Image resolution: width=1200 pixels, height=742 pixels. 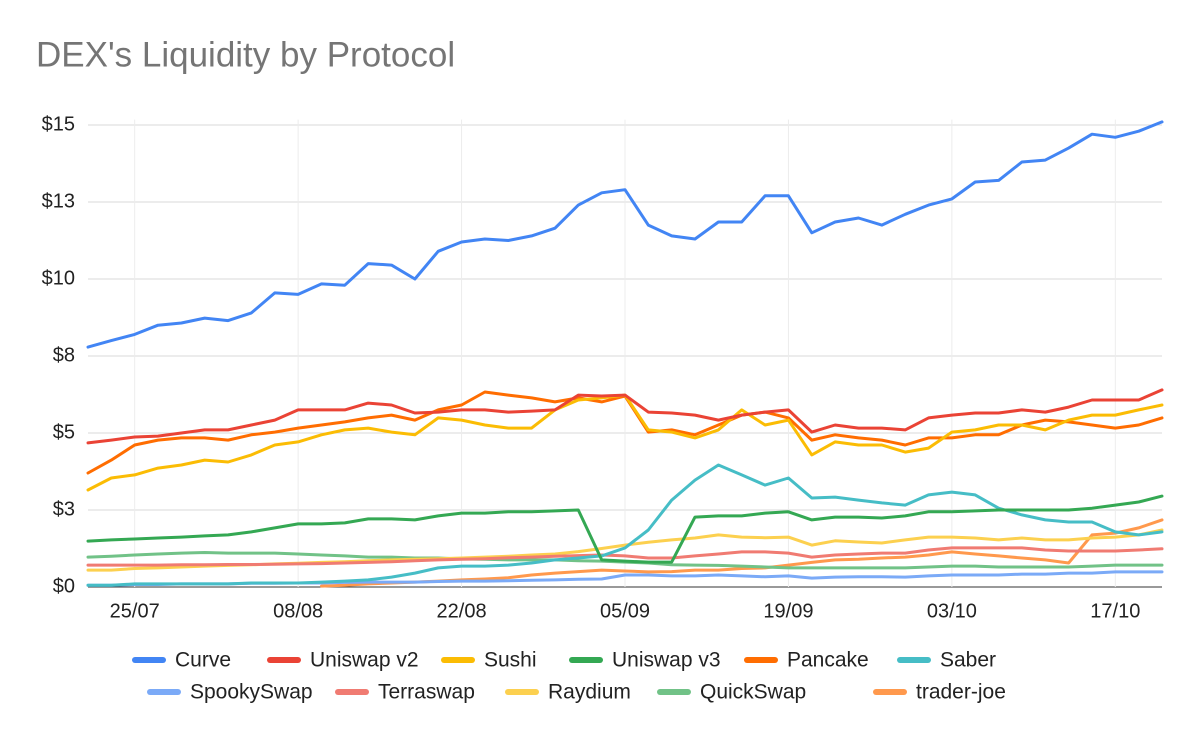 I want to click on legend-label: Terraswap, so click(x=426, y=692).